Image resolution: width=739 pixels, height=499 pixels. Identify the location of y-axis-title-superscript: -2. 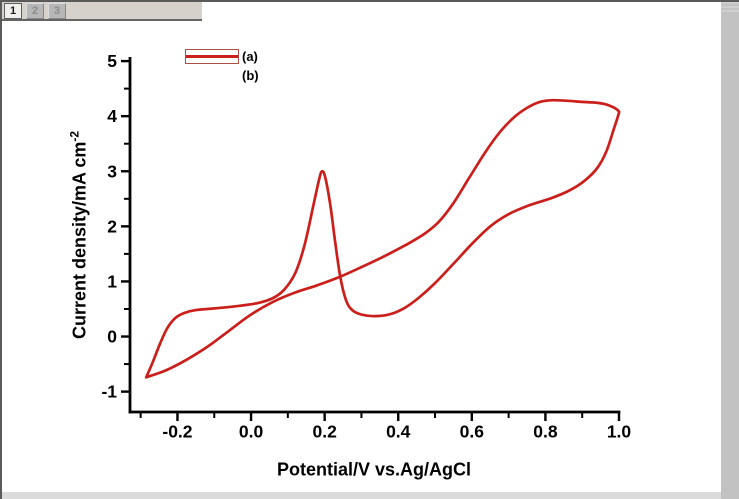
(74, 136).